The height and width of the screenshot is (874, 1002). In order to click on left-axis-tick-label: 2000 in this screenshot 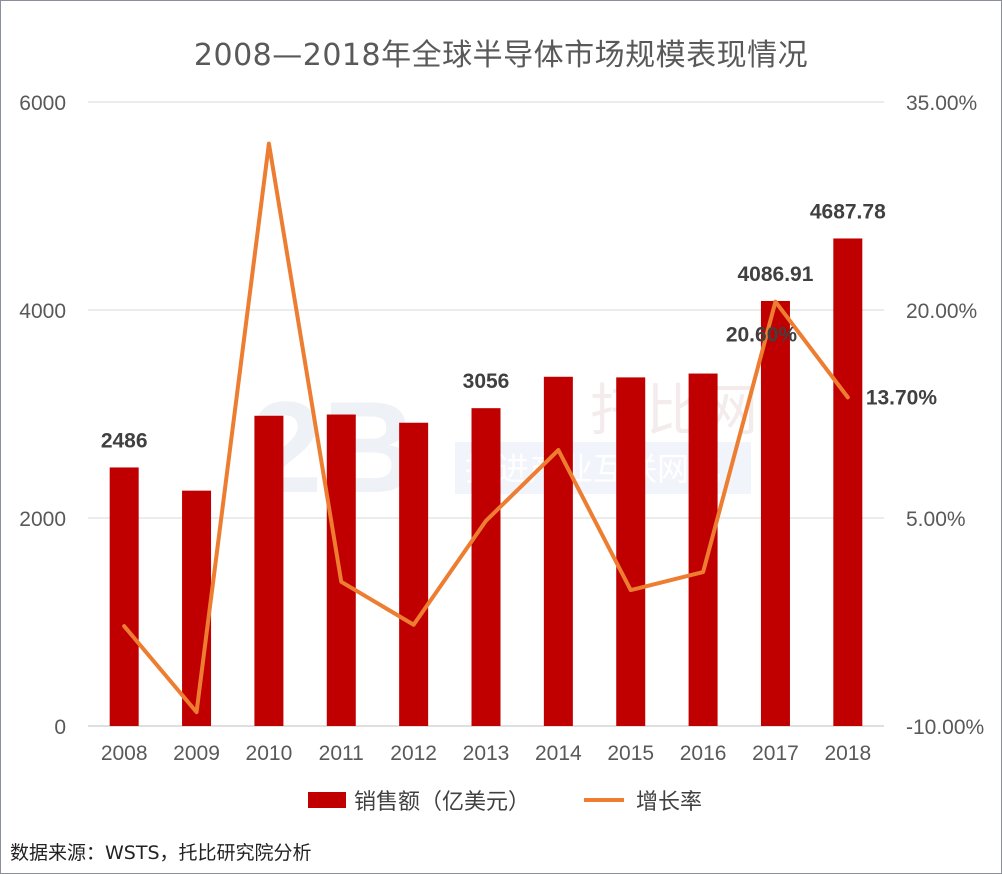, I will do `click(42, 519)`.